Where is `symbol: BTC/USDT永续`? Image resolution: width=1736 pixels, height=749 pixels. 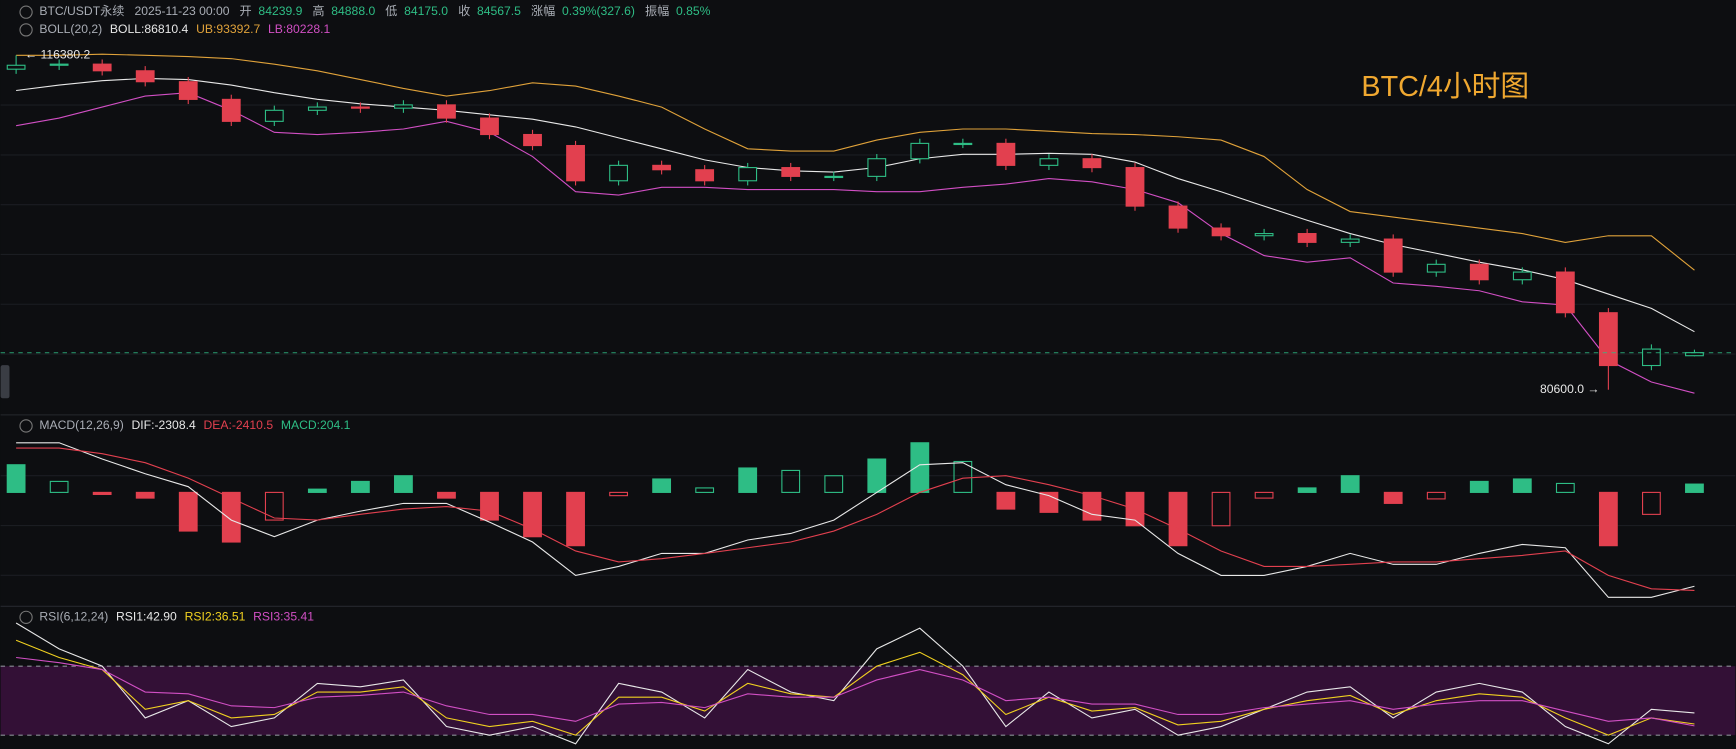
symbol: BTC/USDT永续 is located at coordinates (81, 11).